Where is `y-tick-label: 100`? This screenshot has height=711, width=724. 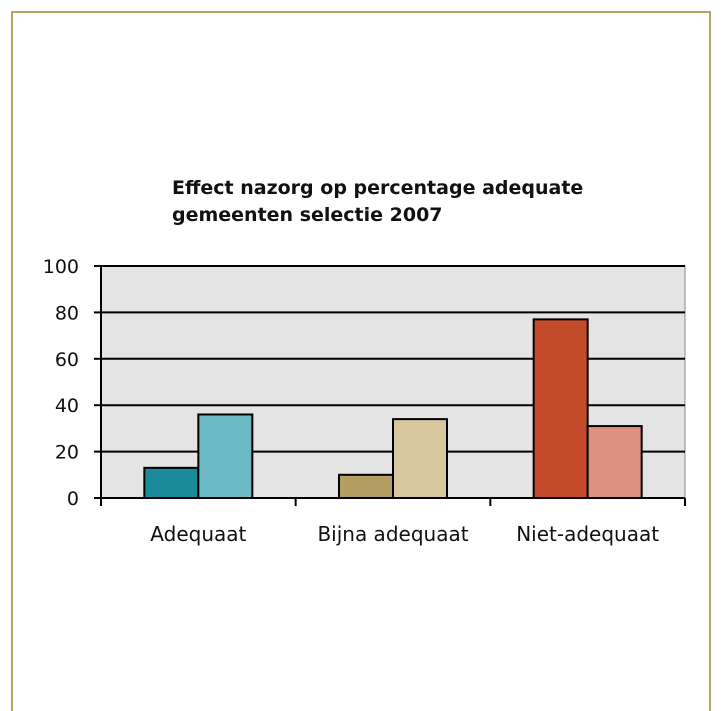 y-tick-label: 100 is located at coordinates (61, 267).